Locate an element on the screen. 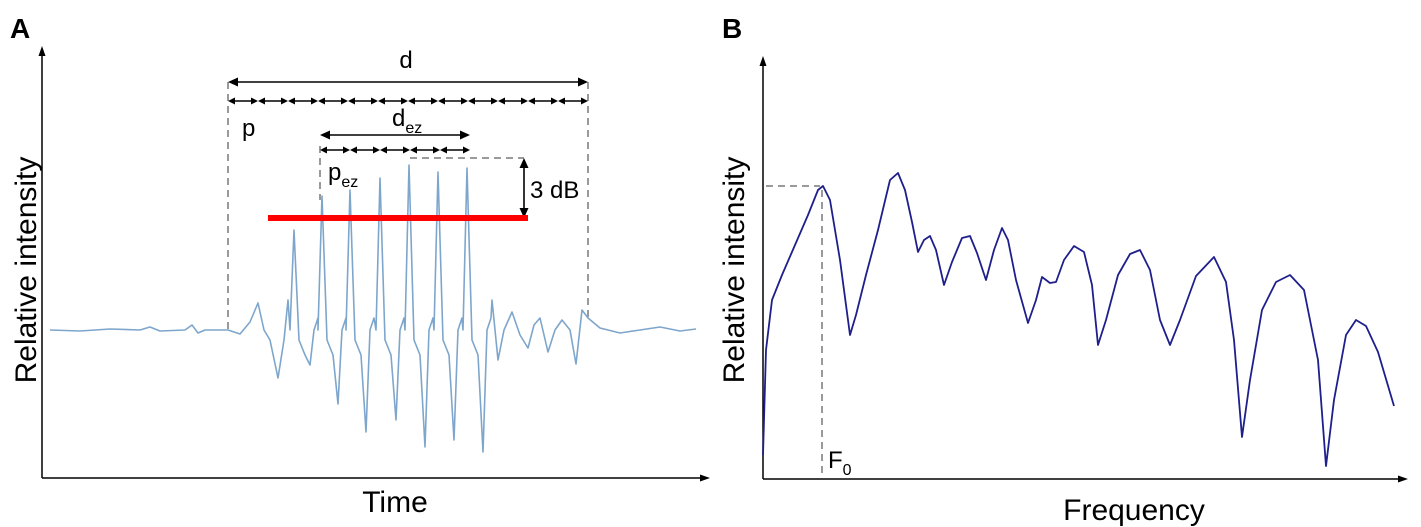 The image size is (1421, 527). threshold-arrow-top is located at coordinates (524, 163).